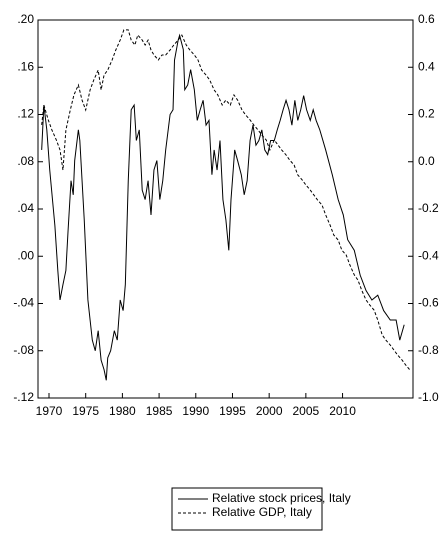 This screenshot has height=542, width=443. I want to click on y-tick-label: .12, so click(25, 114).